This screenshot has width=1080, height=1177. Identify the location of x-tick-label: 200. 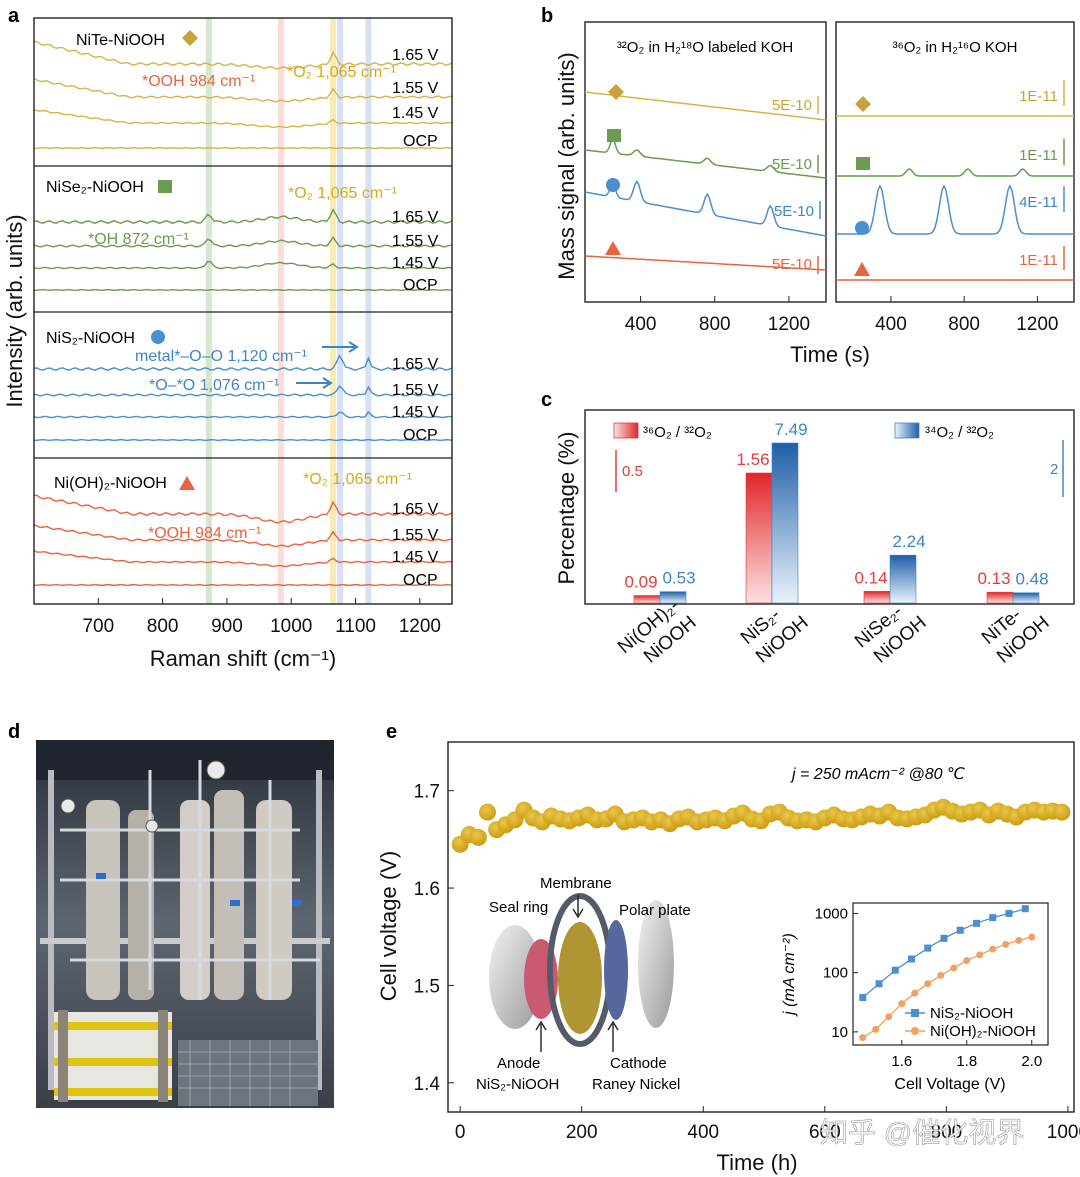
(582, 1132).